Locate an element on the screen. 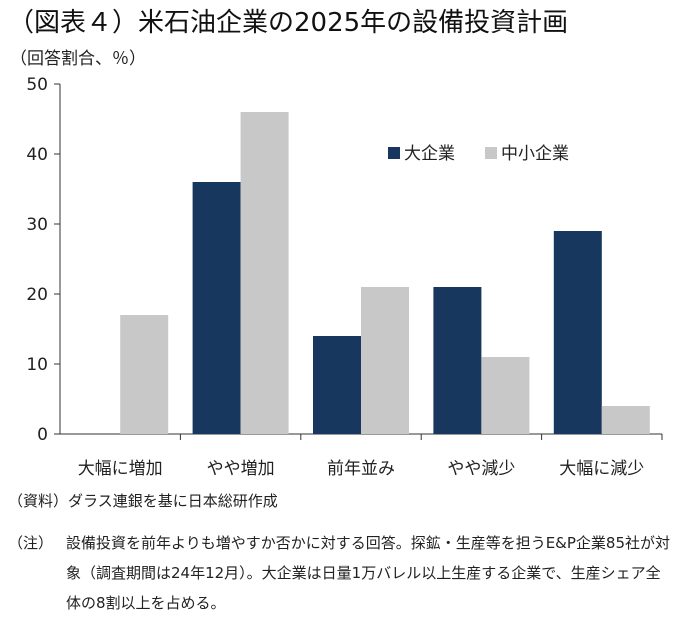 Image resolution: width=680 pixels, height=627 pixels. x-tick-label: やや増加 is located at coordinates (241, 469).